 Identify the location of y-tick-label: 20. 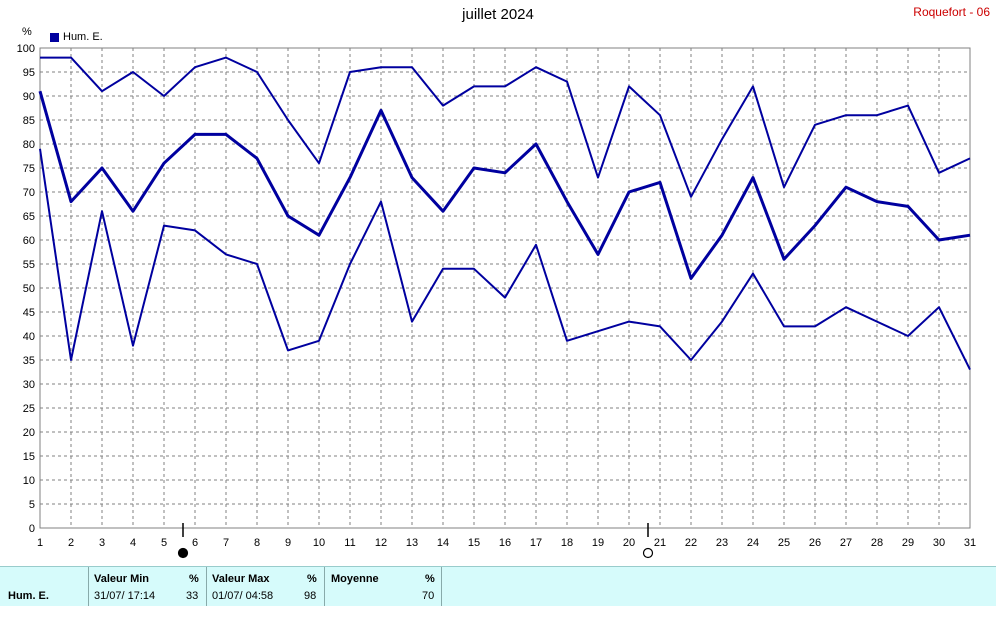
(29, 433).